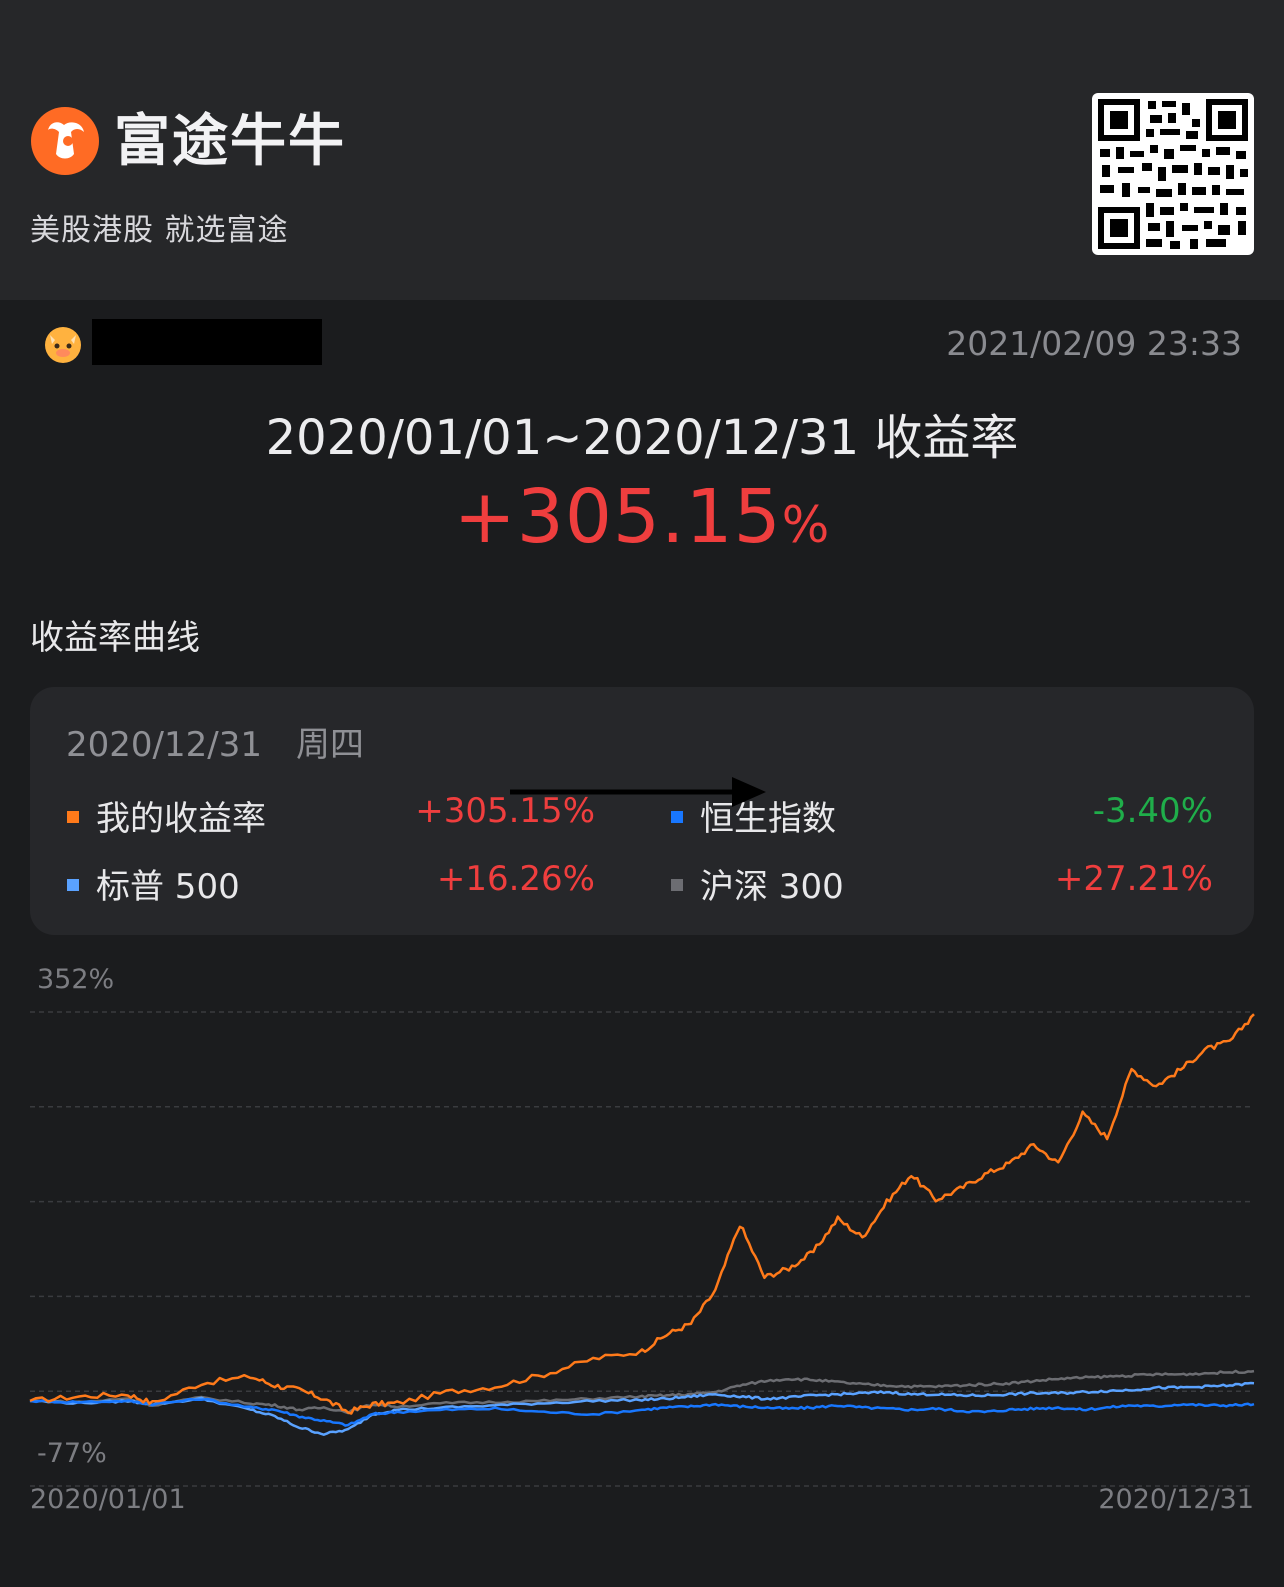  What do you see at coordinates (63, 345) in the screenshot?
I see `user-avatar` at bounding box center [63, 345].